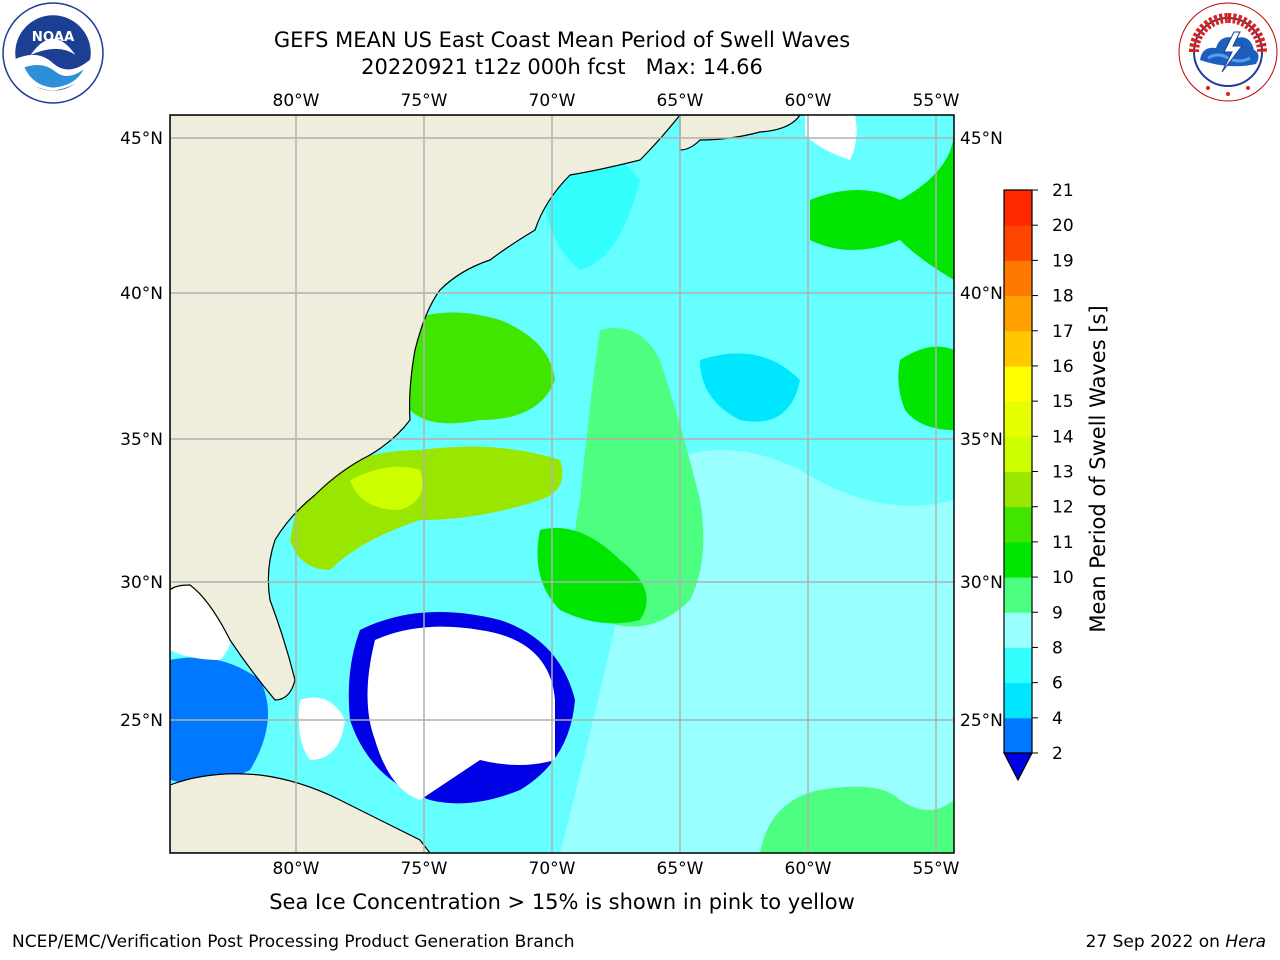 Image resolution: width=1280 pixels, height=960 pixels. What do you see at coordinates (300, 813) in the screenshot?
I see `cuba-land` at bounding box center [300, 813].